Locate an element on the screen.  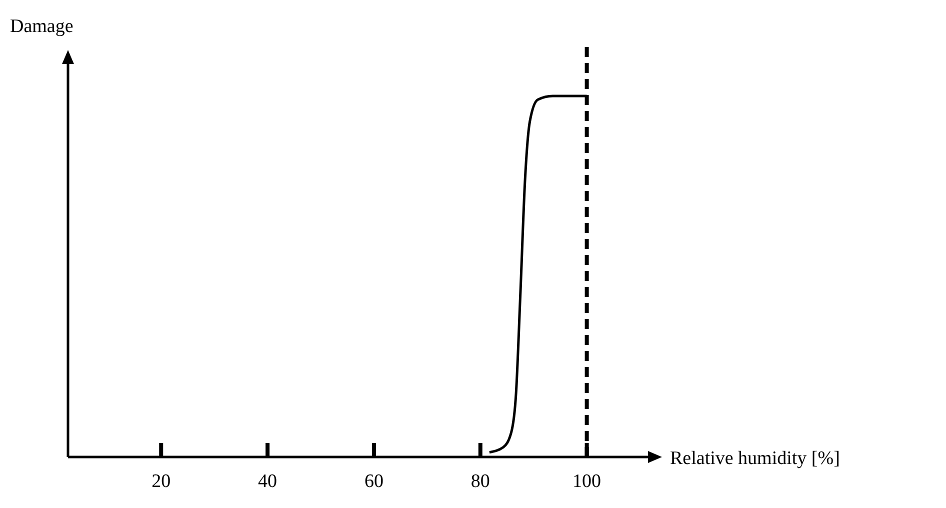
x-tick-label: 60 is located at coordinates (374, 481).